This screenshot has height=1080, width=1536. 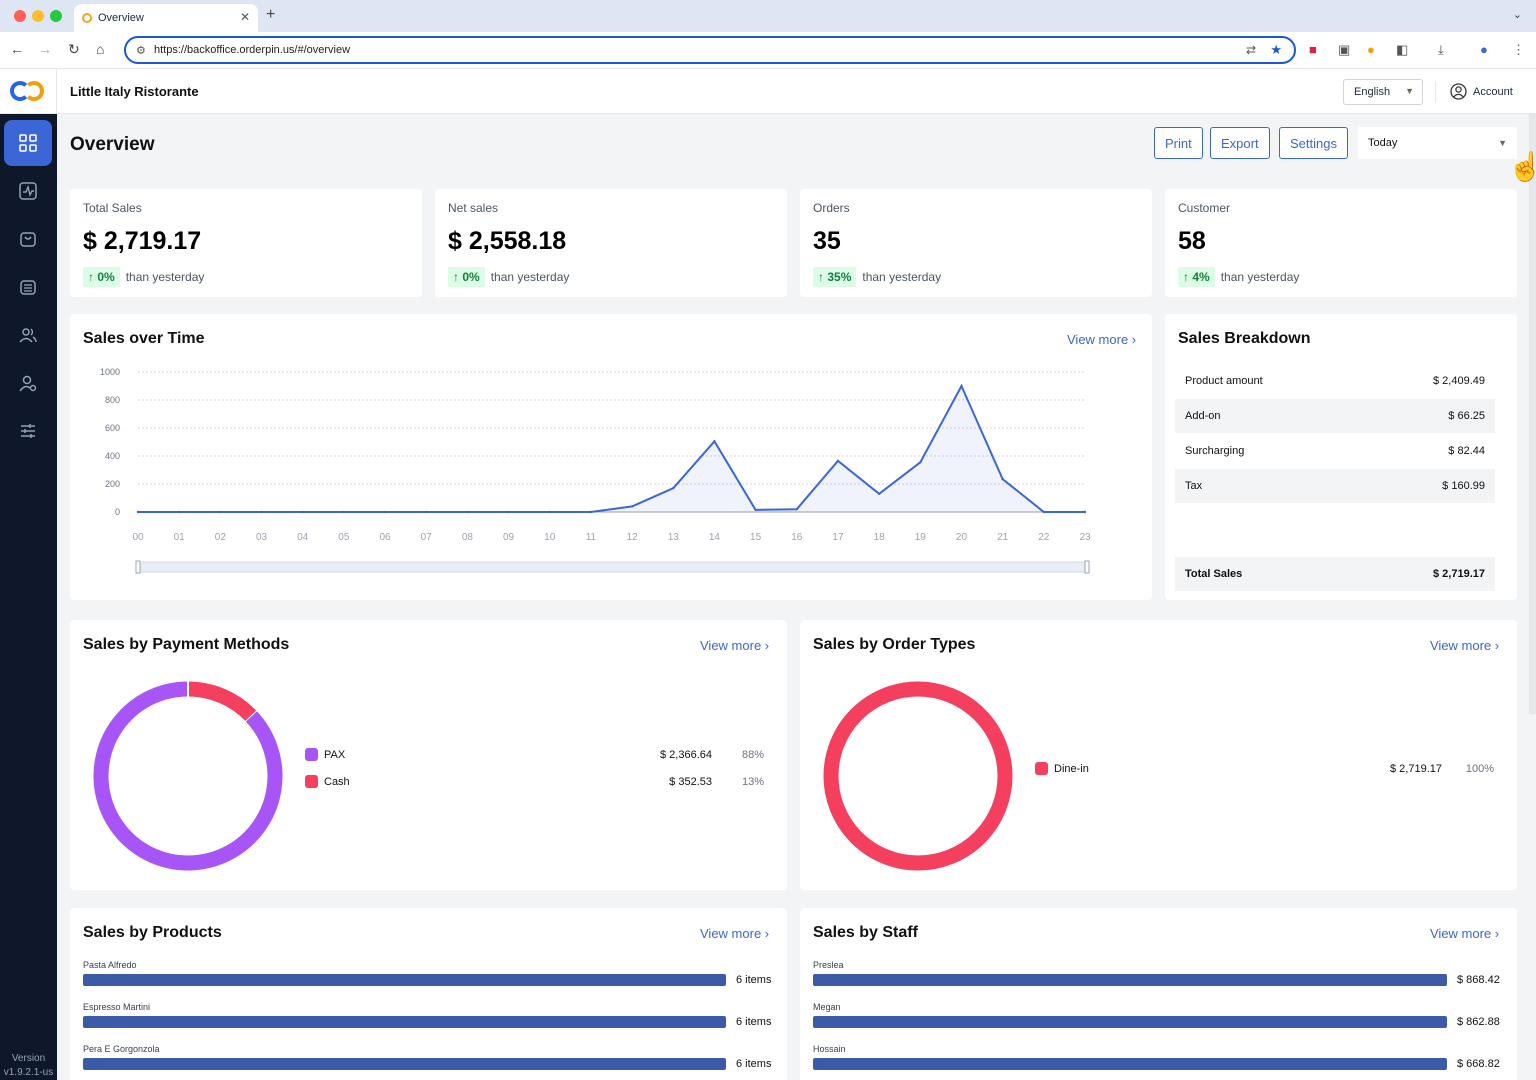 What do you see at coordinates (138, 567) in the screenshot?
I see `range-slider-handle-left` at bounding box center [138, 567].